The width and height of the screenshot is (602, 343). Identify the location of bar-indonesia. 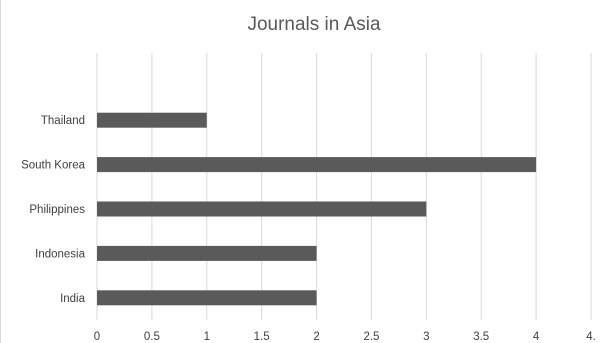
(207, 253).